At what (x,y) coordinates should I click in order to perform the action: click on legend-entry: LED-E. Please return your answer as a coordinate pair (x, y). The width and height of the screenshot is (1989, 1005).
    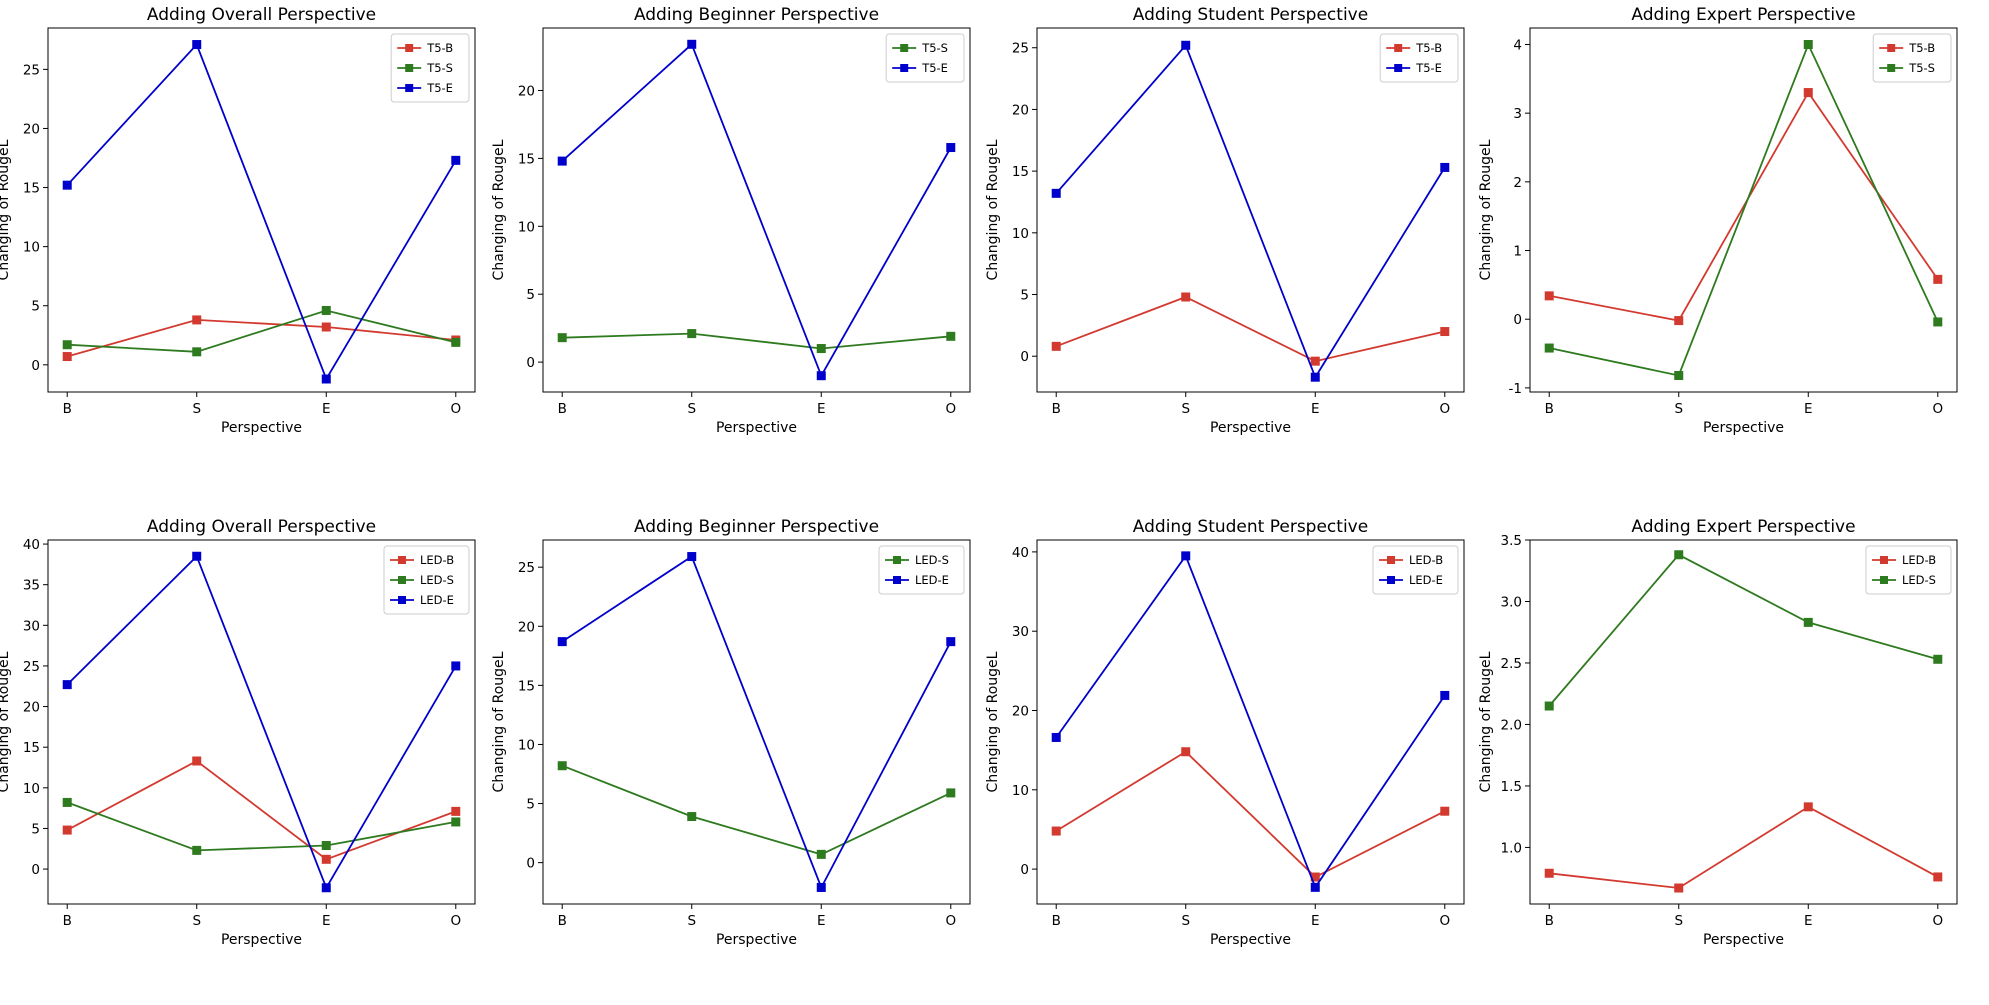
    Looking at the image, I should click on (932, 580).